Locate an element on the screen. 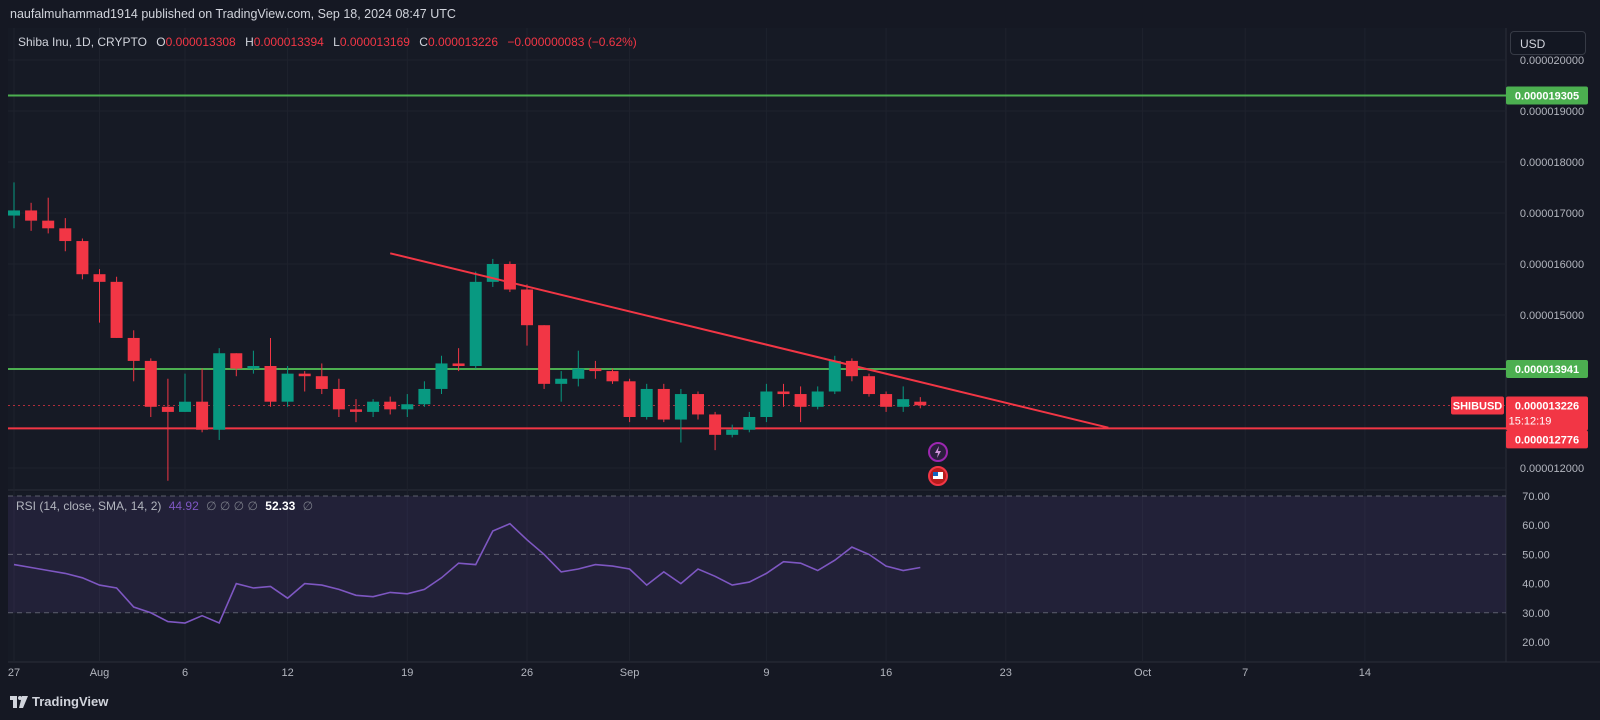  rsi-tick-label: 70.00 is located at coordinates (1536, 497).